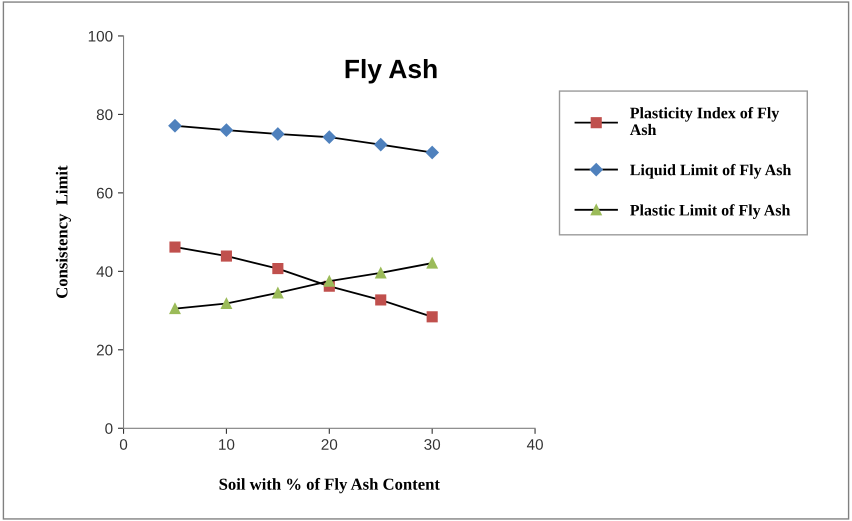 The image size is (852, 521). I want to click on x-tick-label: 20, so click(330, 444).